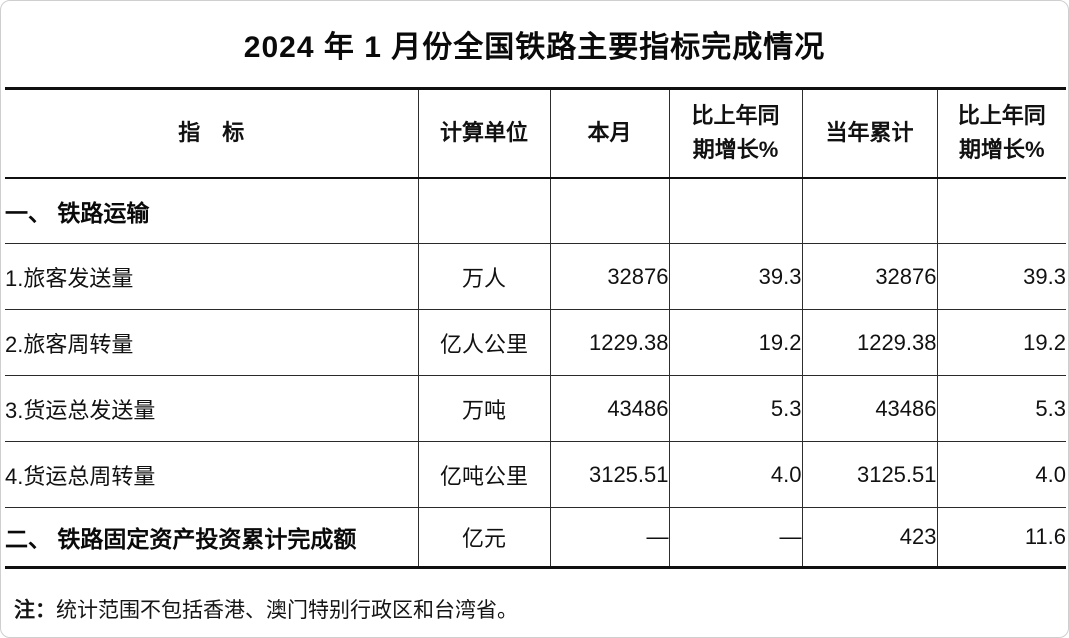 Image resolution: width=1069 pixels, height=638 pixels. Describe the element at coordinates (483, 133) in the screenshot. I see `col-header-unit: 计算单位` at that location.